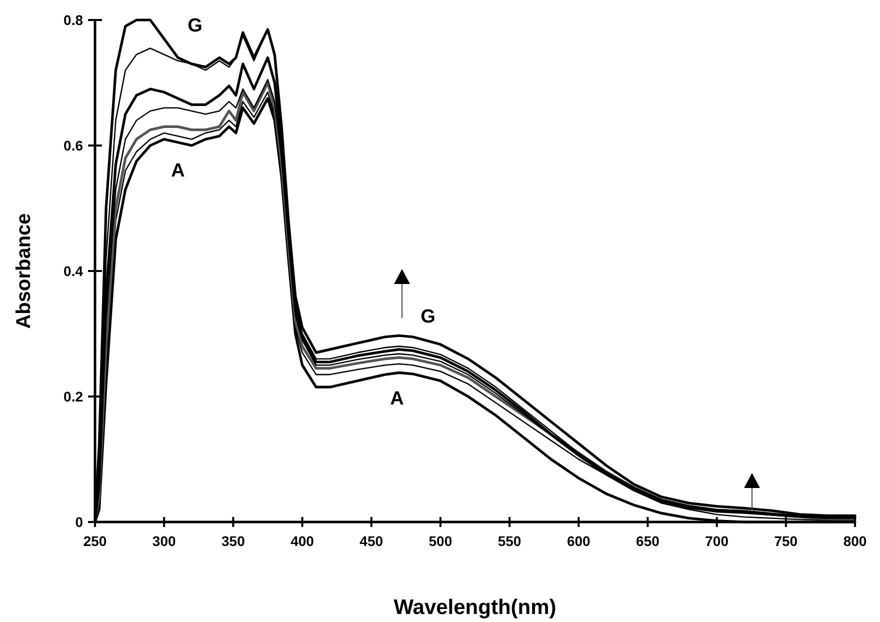 Image resolution: width=880 pixels, height=622 pixels. Describe the element at coordinates (24, 271) in the screenshot. I see `y-axis-title: Absorbance` at that location.